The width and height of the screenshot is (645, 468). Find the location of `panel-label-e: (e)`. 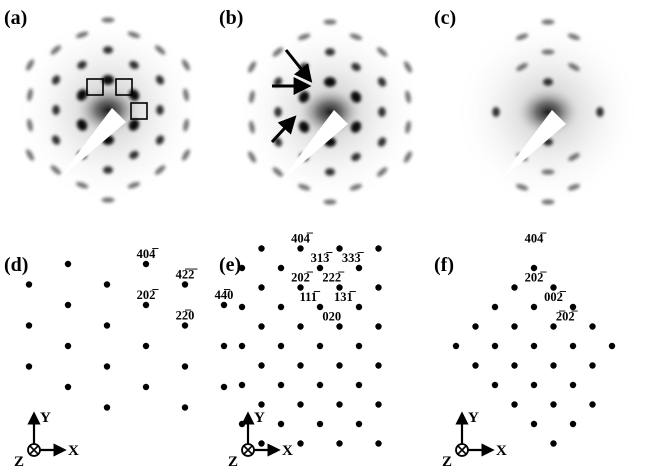

panel-label-e: (e) is located at coordinates (230, 265).